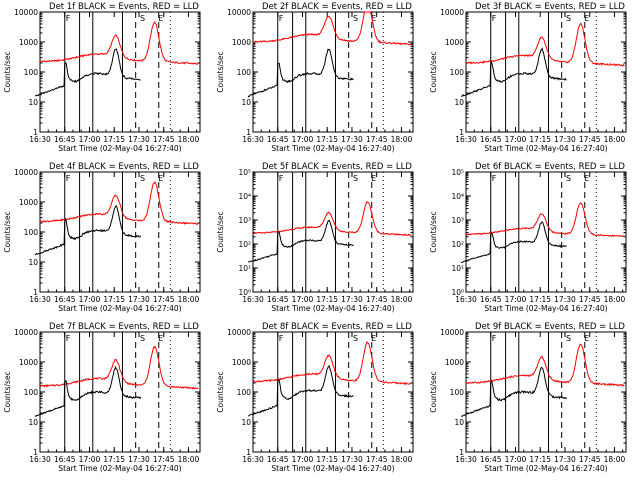 Image resolution: width=640 pixels, height=484 pixels. What do you see at coordinates (337, 7) in the screenshot?
I see `panel-title: Det 2f BLACK = Events, RED = LLD` at bounding box center [337, 7].